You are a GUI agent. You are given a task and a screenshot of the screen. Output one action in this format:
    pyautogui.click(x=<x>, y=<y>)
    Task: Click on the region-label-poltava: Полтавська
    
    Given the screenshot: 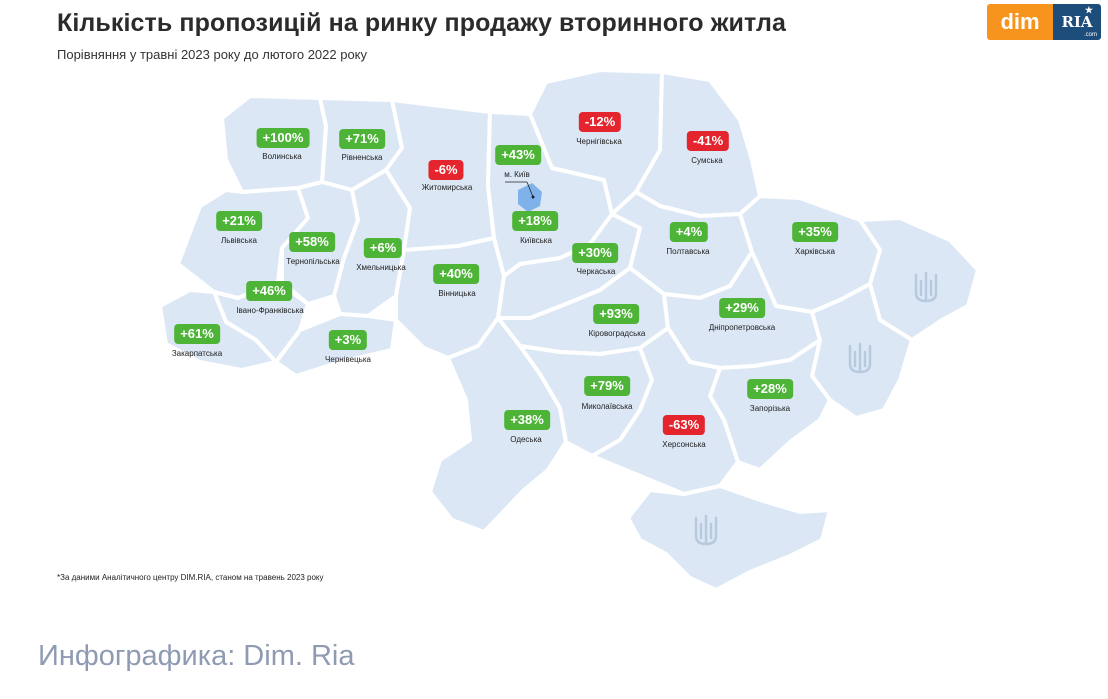 What is the action you would take?
    pyautogui.click(x=688, y=251)
    